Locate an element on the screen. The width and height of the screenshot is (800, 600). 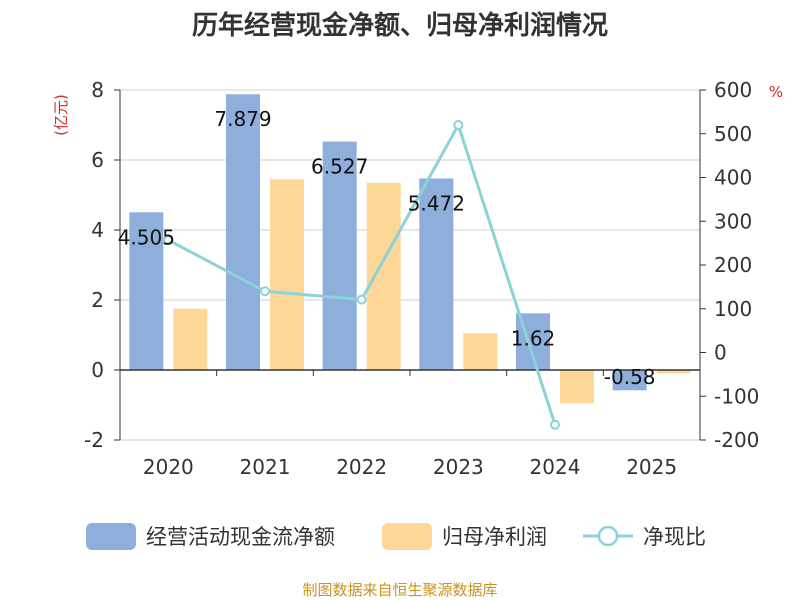
x-tick-label: 2023 is located at coordinates (458, 467).